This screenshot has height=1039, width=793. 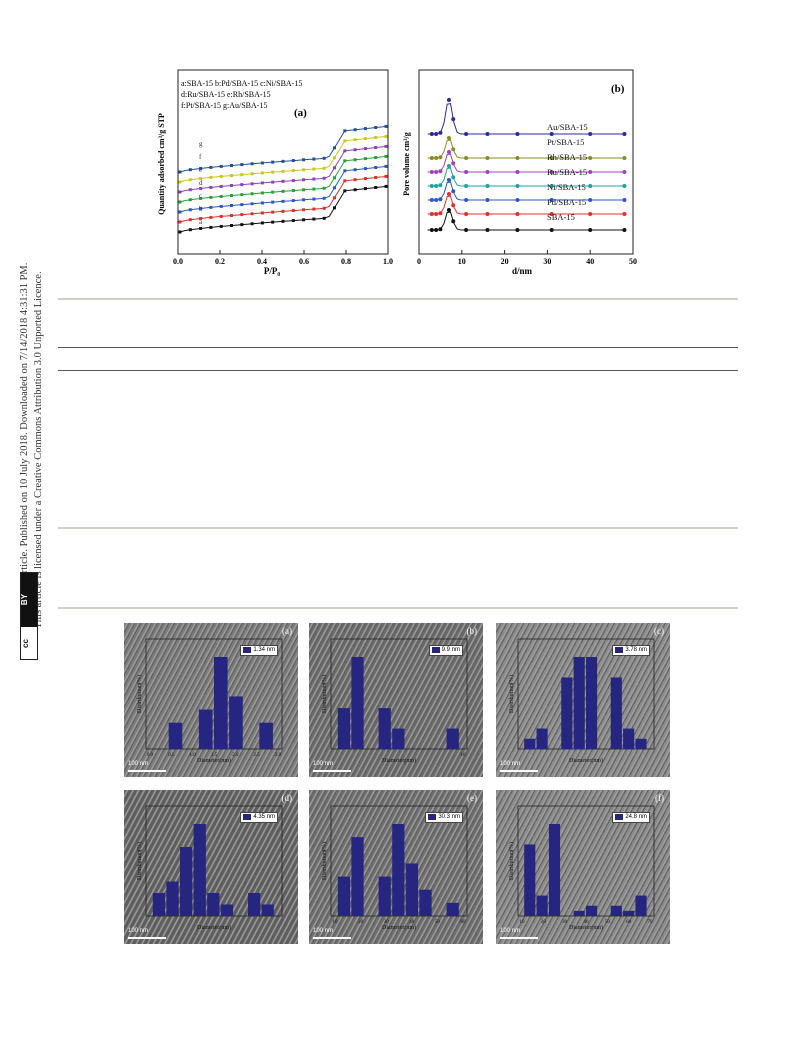 I want to click on series-label: Rh/SBA-15, so click(x=567, y=157).